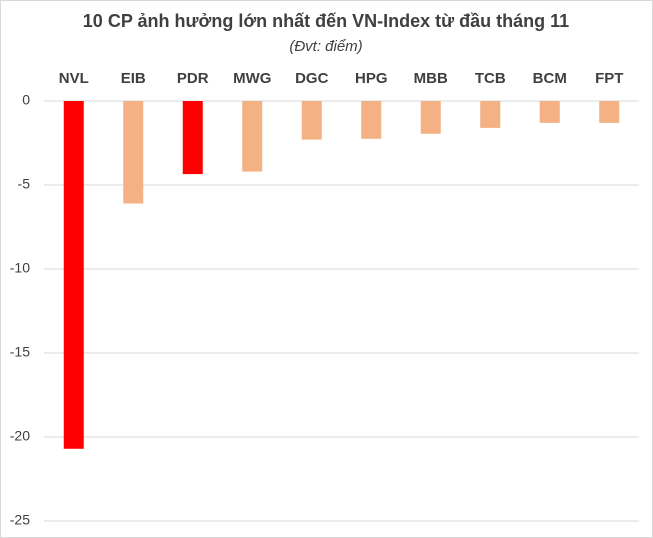 The height and width of the screenshot is (538, 653). Describe the element at coordinates (325, 46) in the screenshot. I see `chart-subtitle: (Đvt: điểm)` at that location.